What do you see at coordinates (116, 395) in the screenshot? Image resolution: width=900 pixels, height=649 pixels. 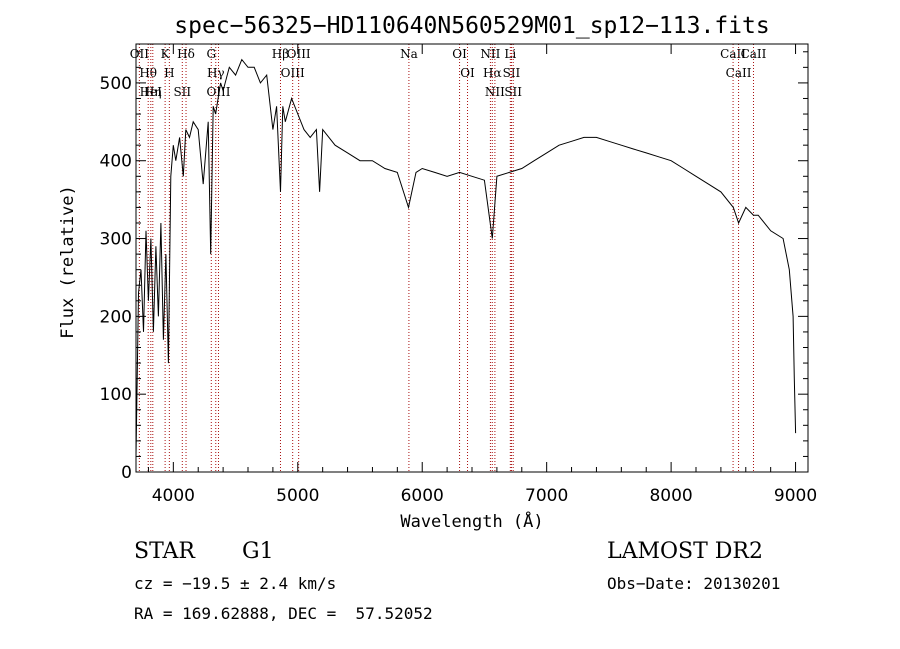 I see `y-tick-label: 100` at bounding box center [116, 395].